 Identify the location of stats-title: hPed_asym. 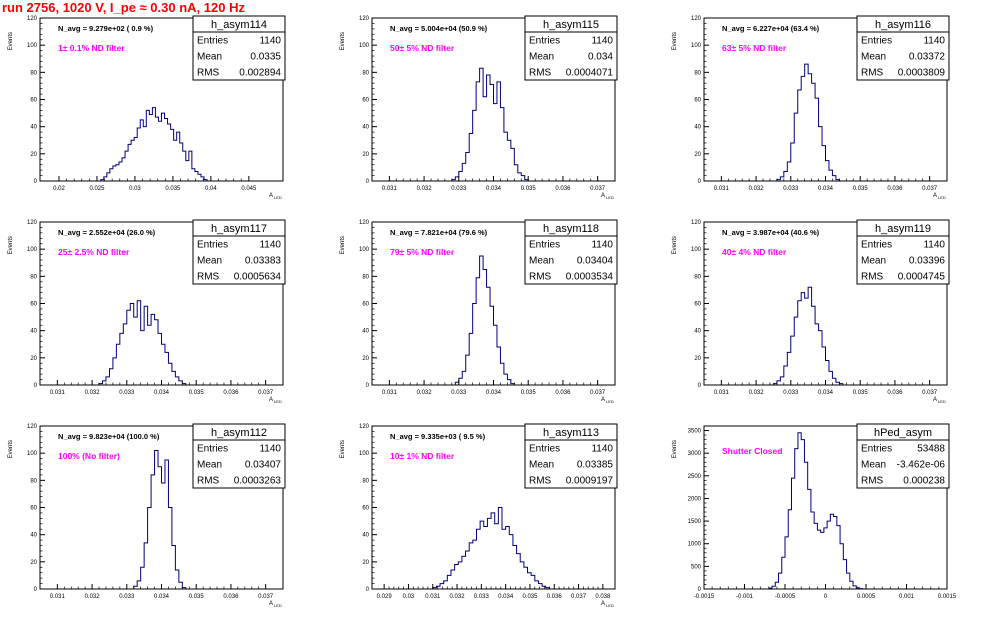
(903, 433).